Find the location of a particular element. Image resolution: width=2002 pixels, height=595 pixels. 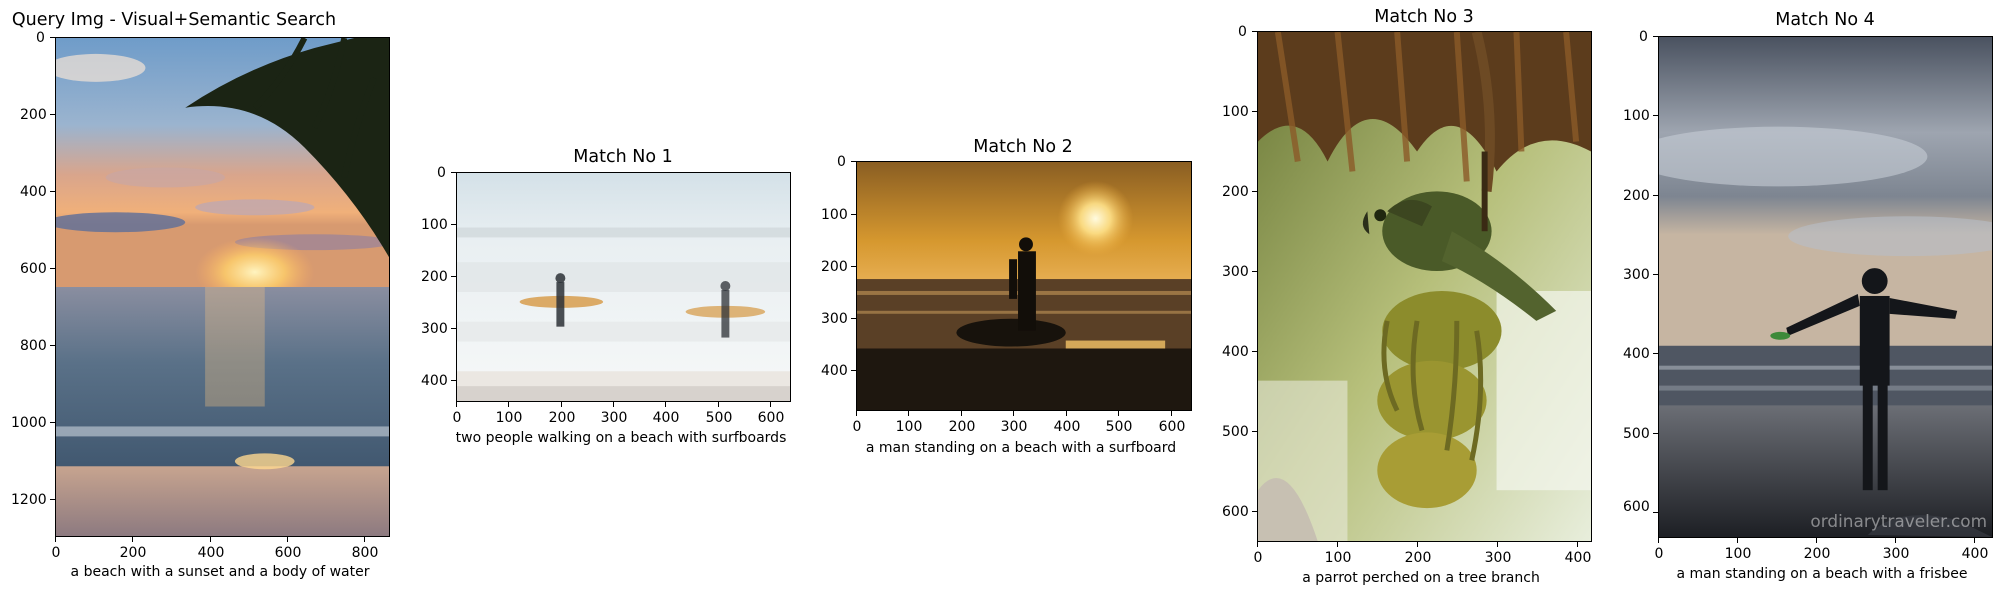

image-caption: a man standing on a beach with a frisbee is located at coordinates (1822, 574).